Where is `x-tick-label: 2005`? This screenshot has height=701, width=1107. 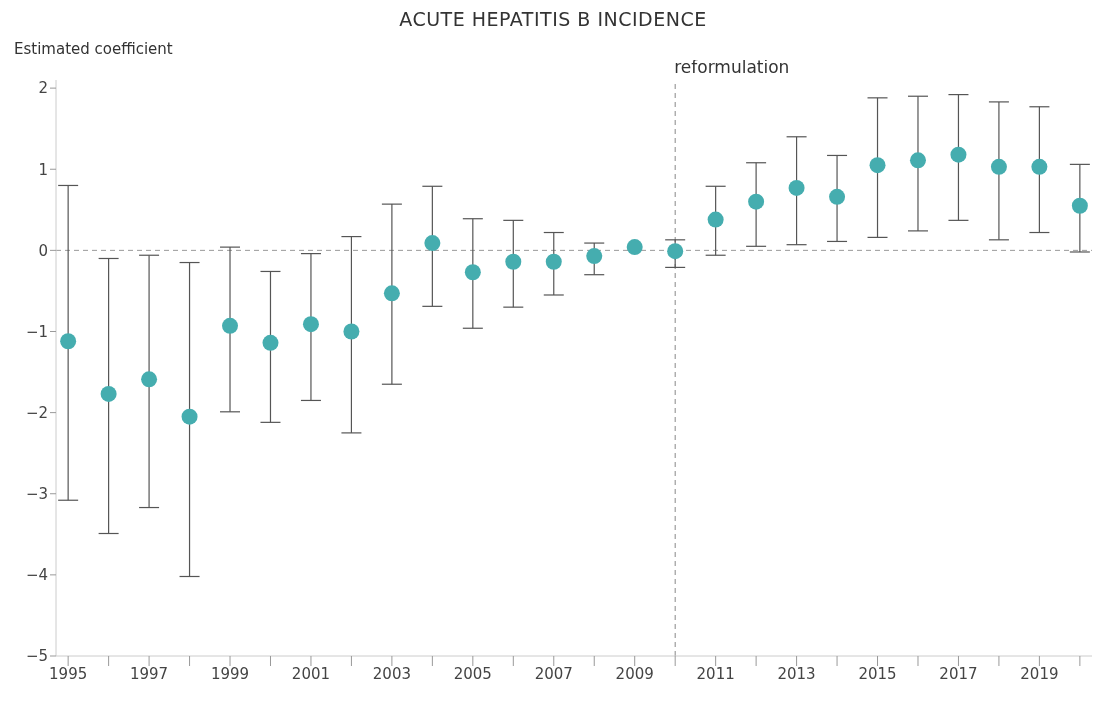
x-tick-label: 2005 is located at coordinates (472, 673).